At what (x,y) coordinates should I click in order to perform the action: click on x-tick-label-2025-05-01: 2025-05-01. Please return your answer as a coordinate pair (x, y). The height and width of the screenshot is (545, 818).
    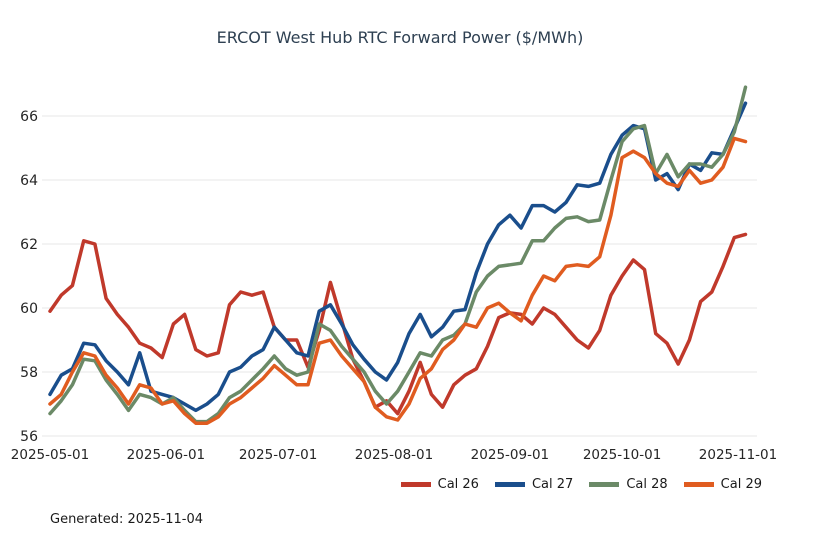
    Looking at the image, I should click on (50, 455).